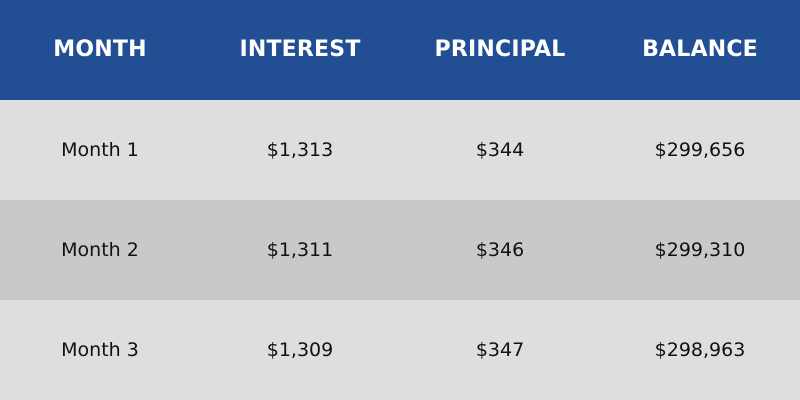 Image resolution: width=800 pixels, height=400 pixels. What do you see at coordinates (100, 49) in the screenshot?
I see `column-header-month: MONTH` at bounding box center [100, 49].